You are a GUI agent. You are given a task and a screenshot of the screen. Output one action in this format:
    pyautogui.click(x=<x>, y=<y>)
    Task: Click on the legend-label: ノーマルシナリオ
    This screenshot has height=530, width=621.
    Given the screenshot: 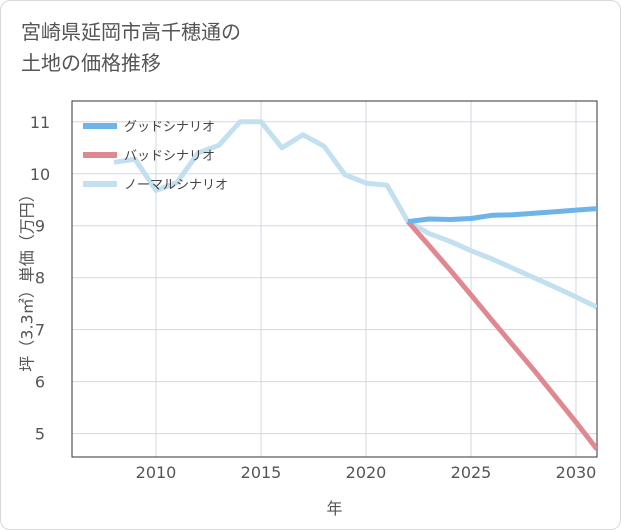 What is the action you would take?
    pyautogui.click(x=176, y=185)
    